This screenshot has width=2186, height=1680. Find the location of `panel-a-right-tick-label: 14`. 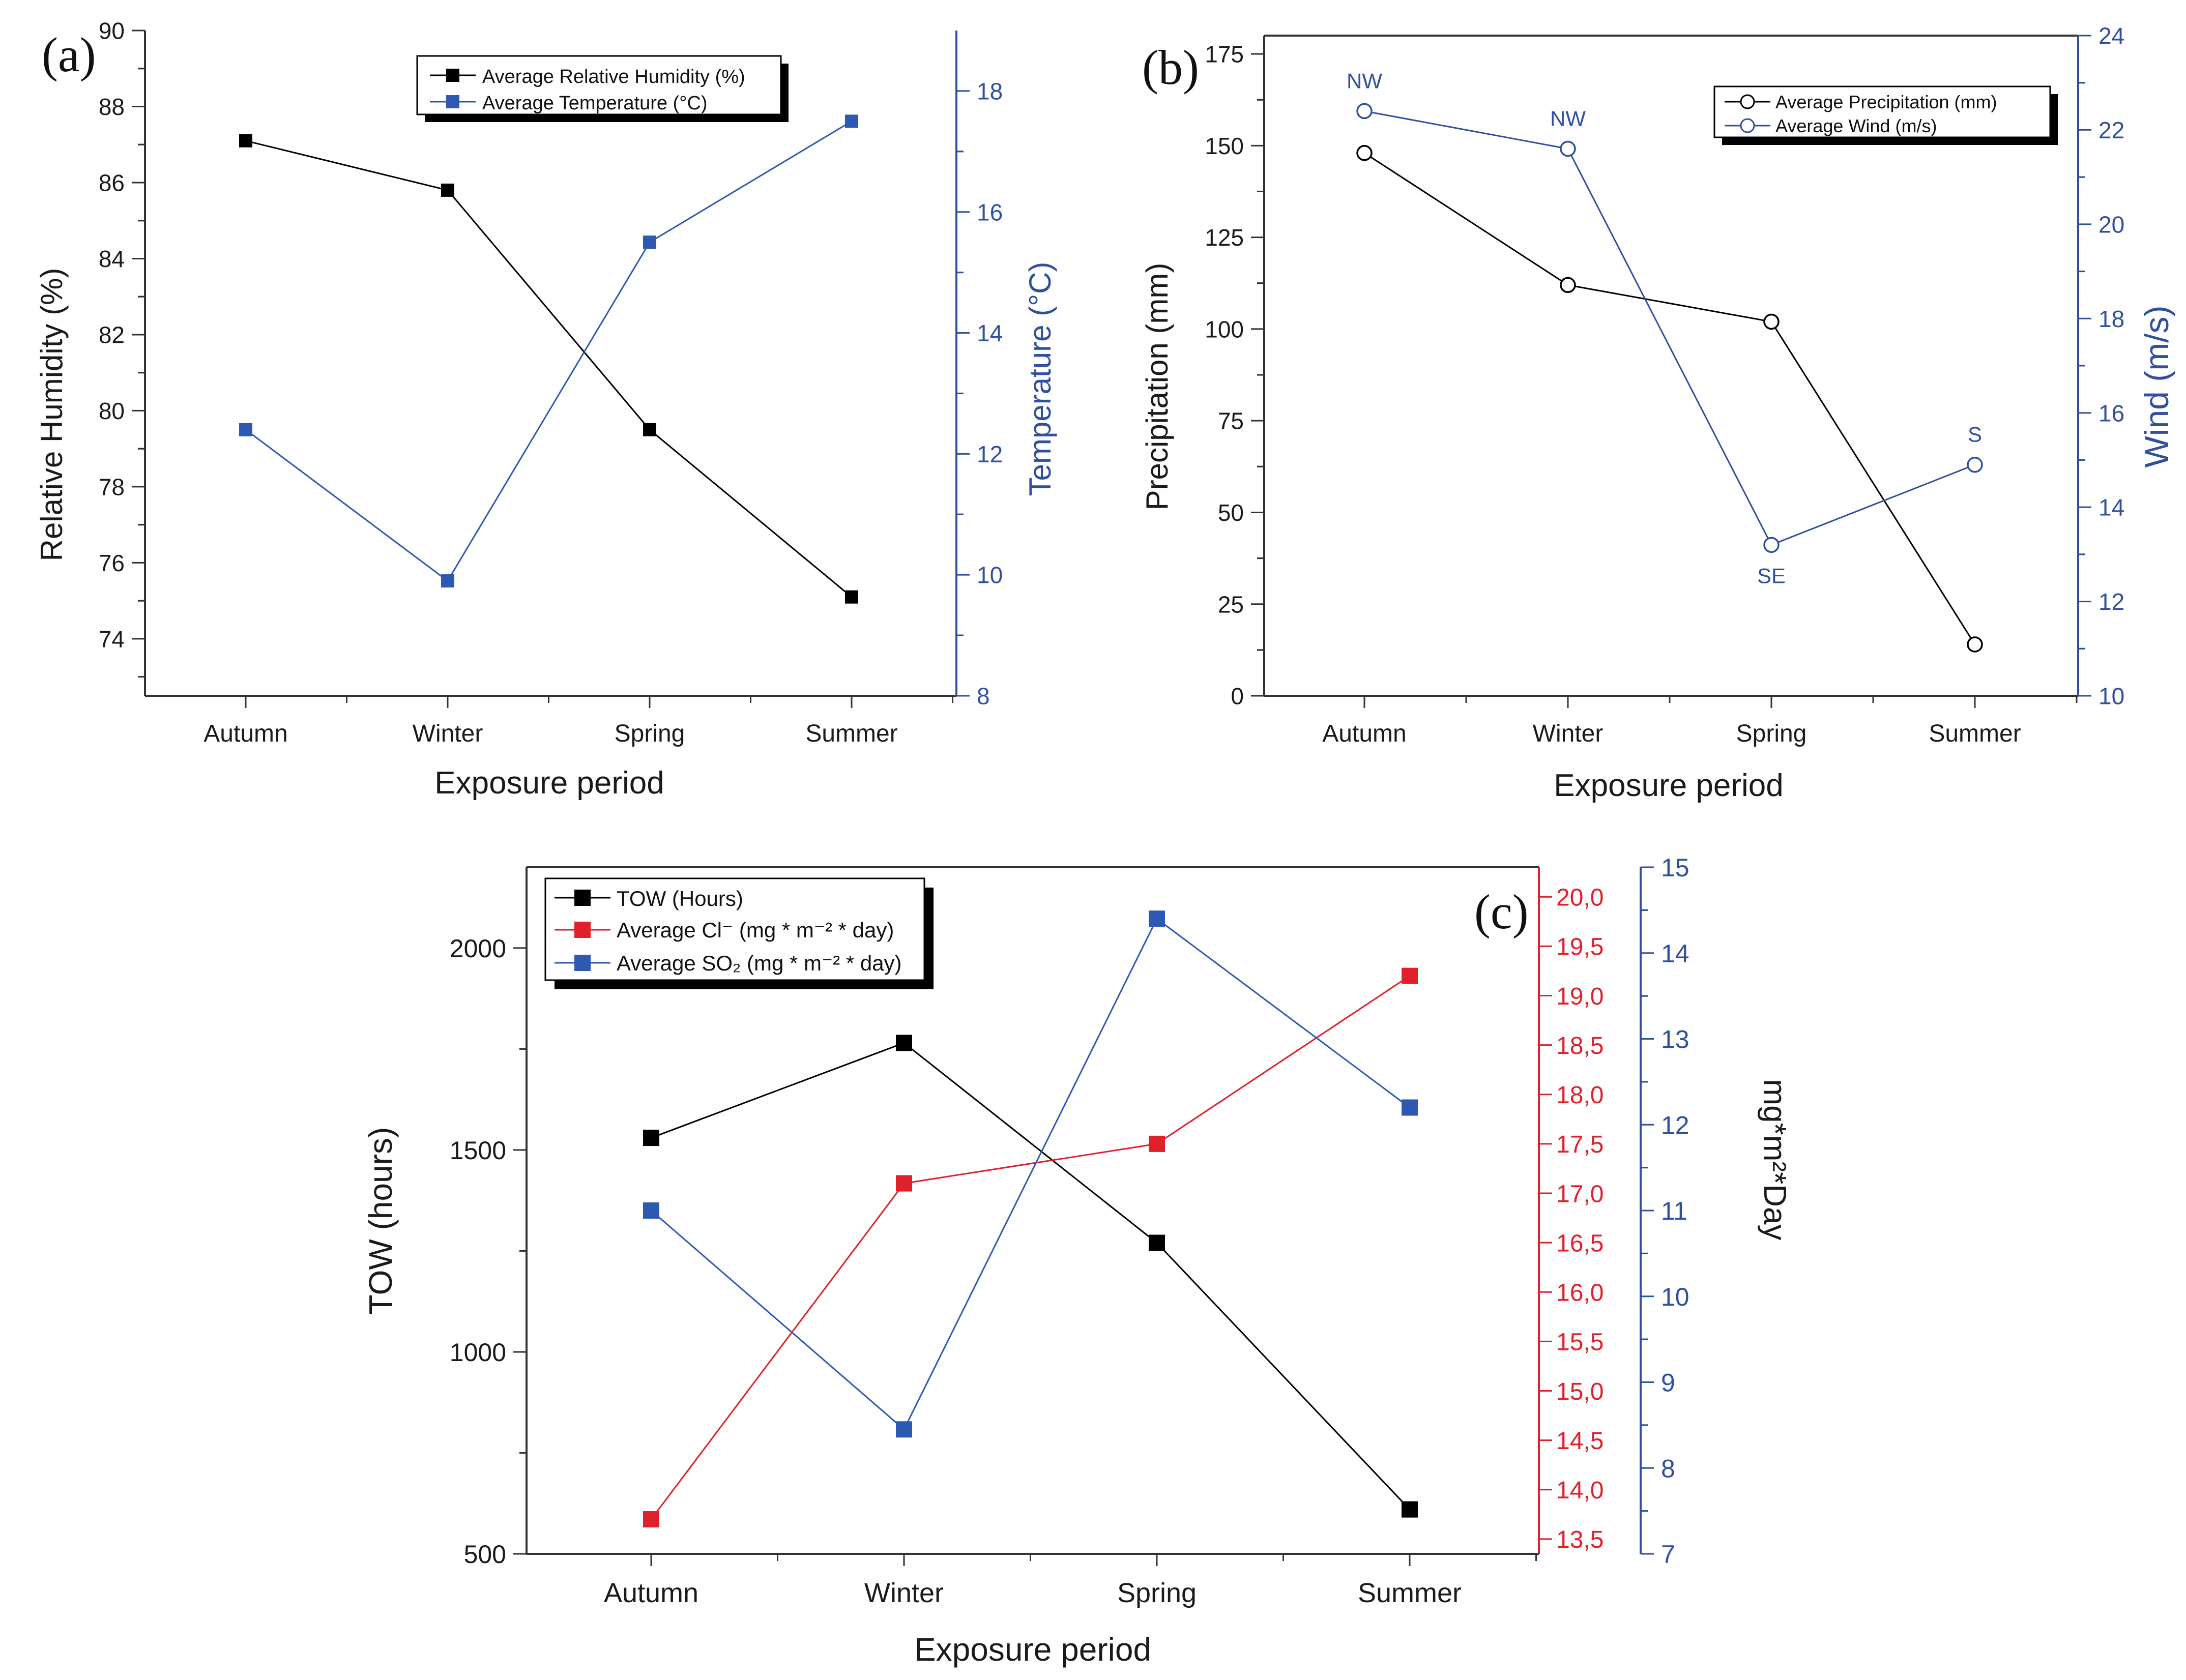

panel-a-right-tick-label: 14 is located at coordinates (990, 333).